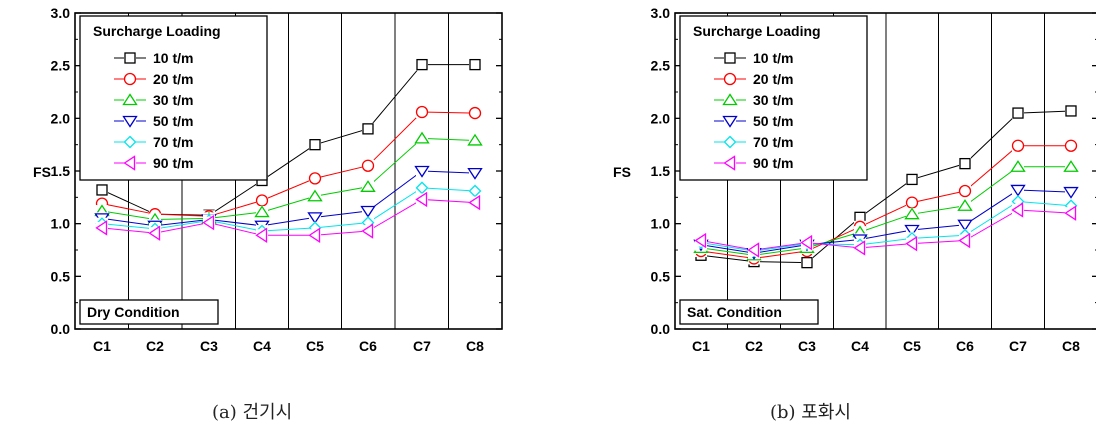 The width and height of the screenshot is (1096, 434). What do you see at coordinates (661, 171) in the screenshot?
I see `y-tick-label: 1.5` at bounding box center [661, 171].